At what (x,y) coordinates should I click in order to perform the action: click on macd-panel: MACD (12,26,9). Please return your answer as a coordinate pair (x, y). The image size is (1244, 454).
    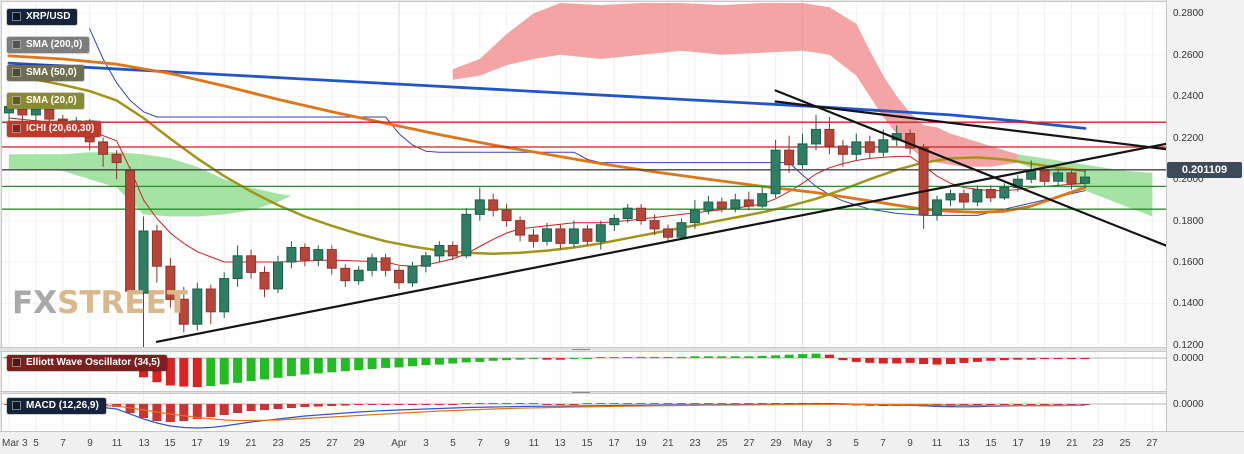
    Looking at the image, I should click on (584, 412).